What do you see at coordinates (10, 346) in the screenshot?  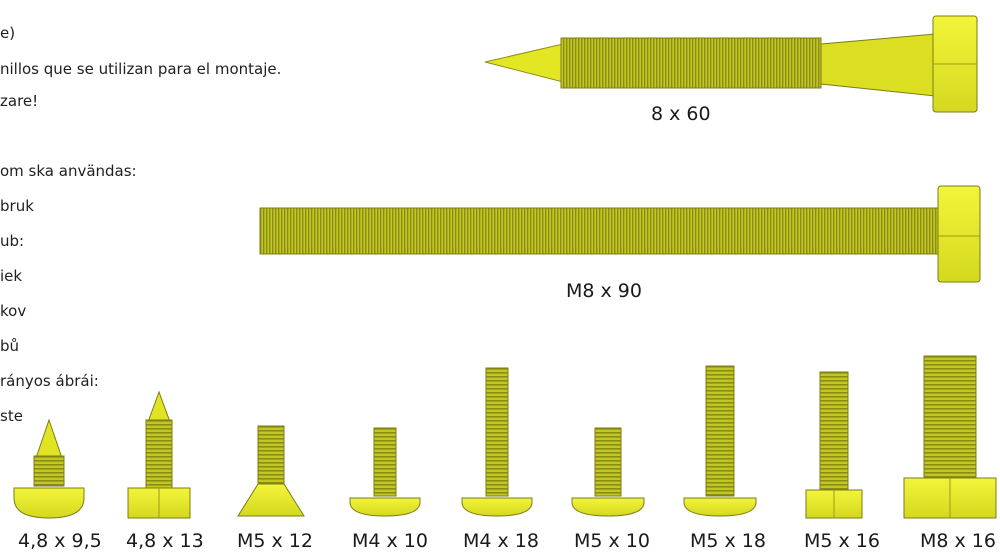 I see `text-line-9: bů` at bounding box center [10, 346].